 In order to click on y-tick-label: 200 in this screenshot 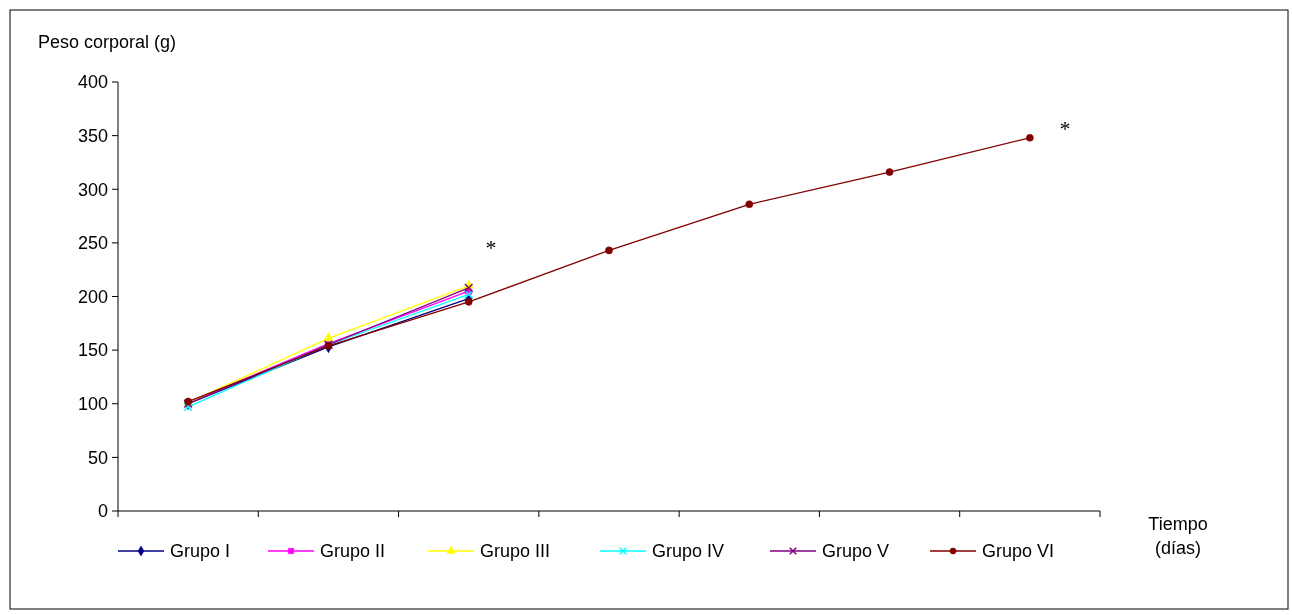, I will do `click(92, 296)`.